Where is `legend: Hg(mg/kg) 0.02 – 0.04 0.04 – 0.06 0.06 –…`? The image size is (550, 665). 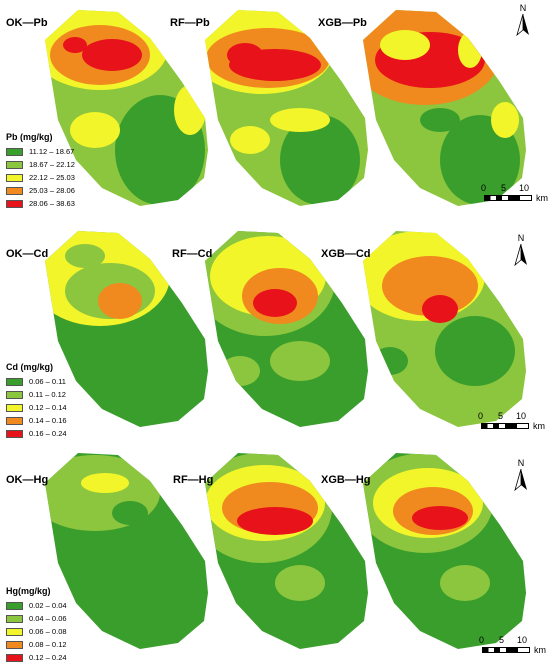
legend: Hg(mg/kg) 0.02 – 0.04 0.04 – 0.06 0.06 –… is located at coordinates (36, 625).